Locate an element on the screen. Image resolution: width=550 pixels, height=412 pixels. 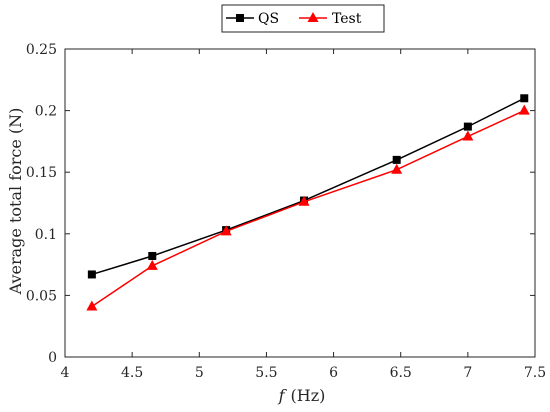
legend-label-test: Test is located at coordinates (347, 19).